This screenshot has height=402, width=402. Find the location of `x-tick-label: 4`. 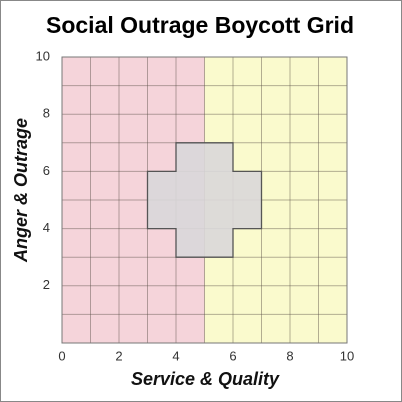

x-tick-label: 4 is located at coordinates (175, 355).